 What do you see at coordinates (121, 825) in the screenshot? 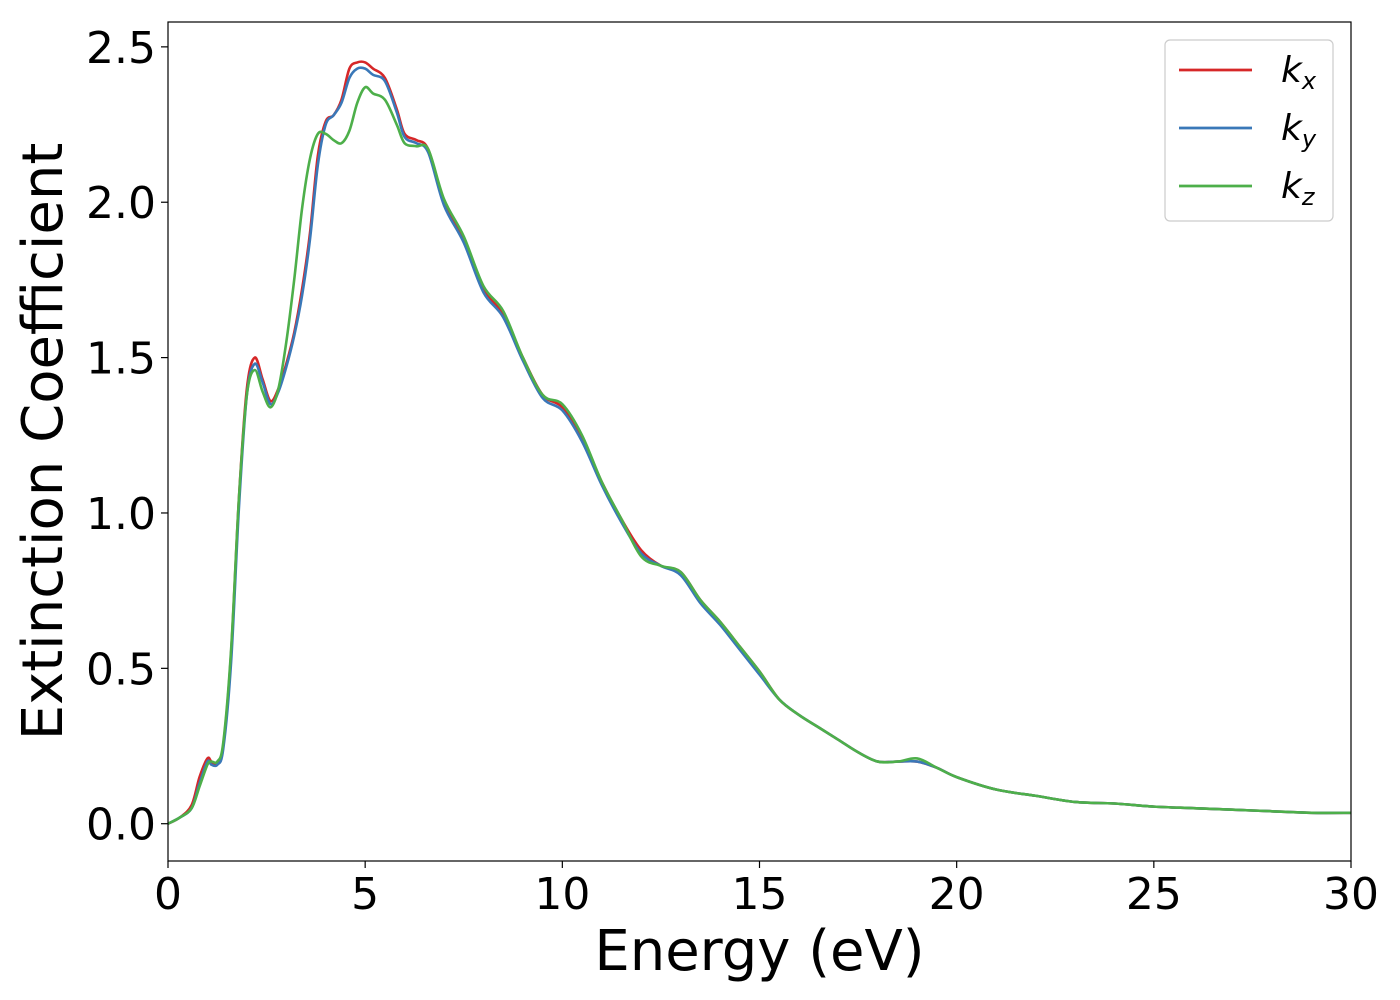
I see `y-tick-label: 0.0` at bounding box center [121, 825].